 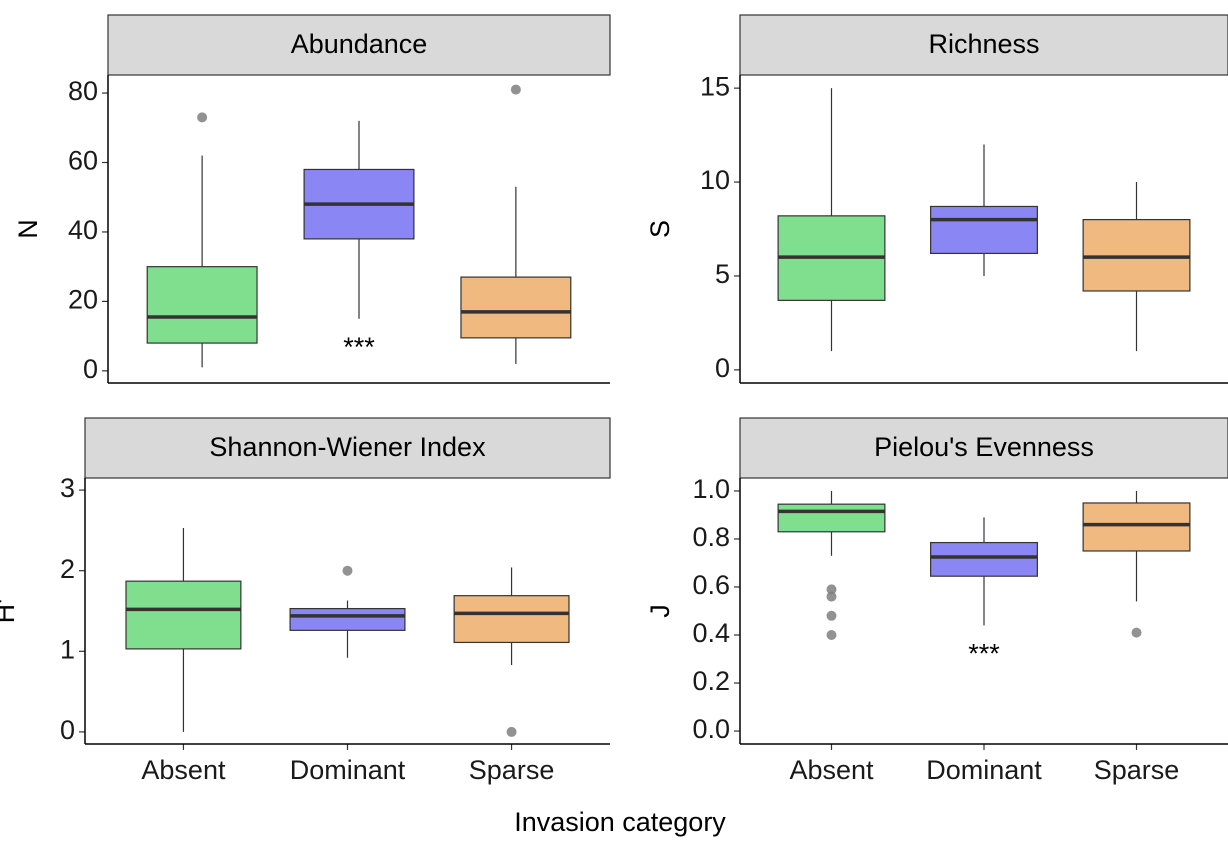 I want to click on y-tick-label: 1, so click(x=67, y=649).